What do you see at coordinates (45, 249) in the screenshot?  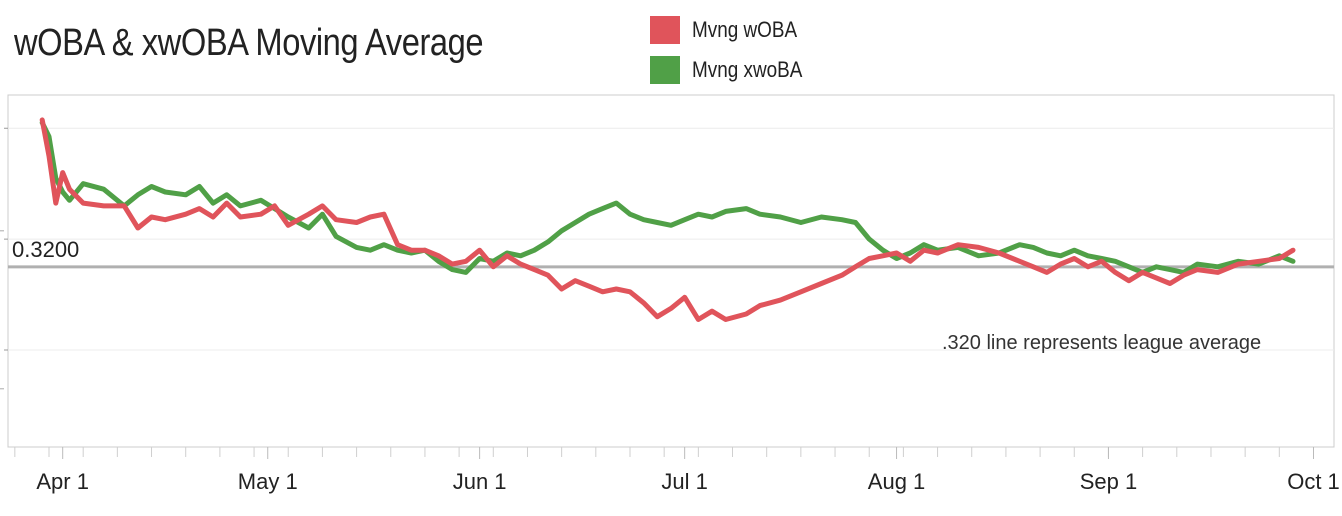 I see `reference-line-label: 0.3200` at bounding box center [45, 249].